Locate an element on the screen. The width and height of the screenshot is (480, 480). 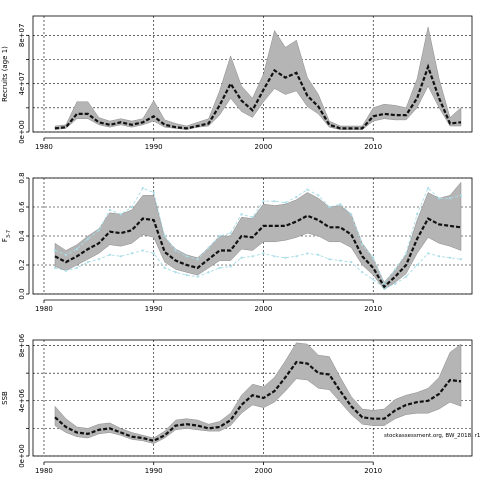
y-tick-label: 8e+07 is located at coordinates (22, 36).